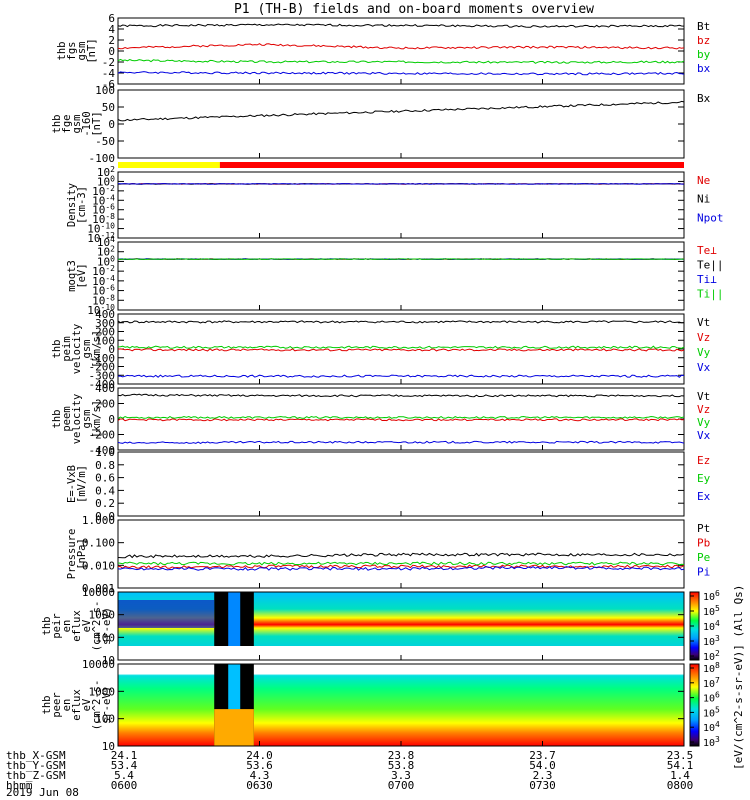 The height and width of the screenshot is (800, 750). What do you see at coordinates (401, 765) in the screenshot?
I see `x-row-value: 53.8` at bounding box center [401, 765].